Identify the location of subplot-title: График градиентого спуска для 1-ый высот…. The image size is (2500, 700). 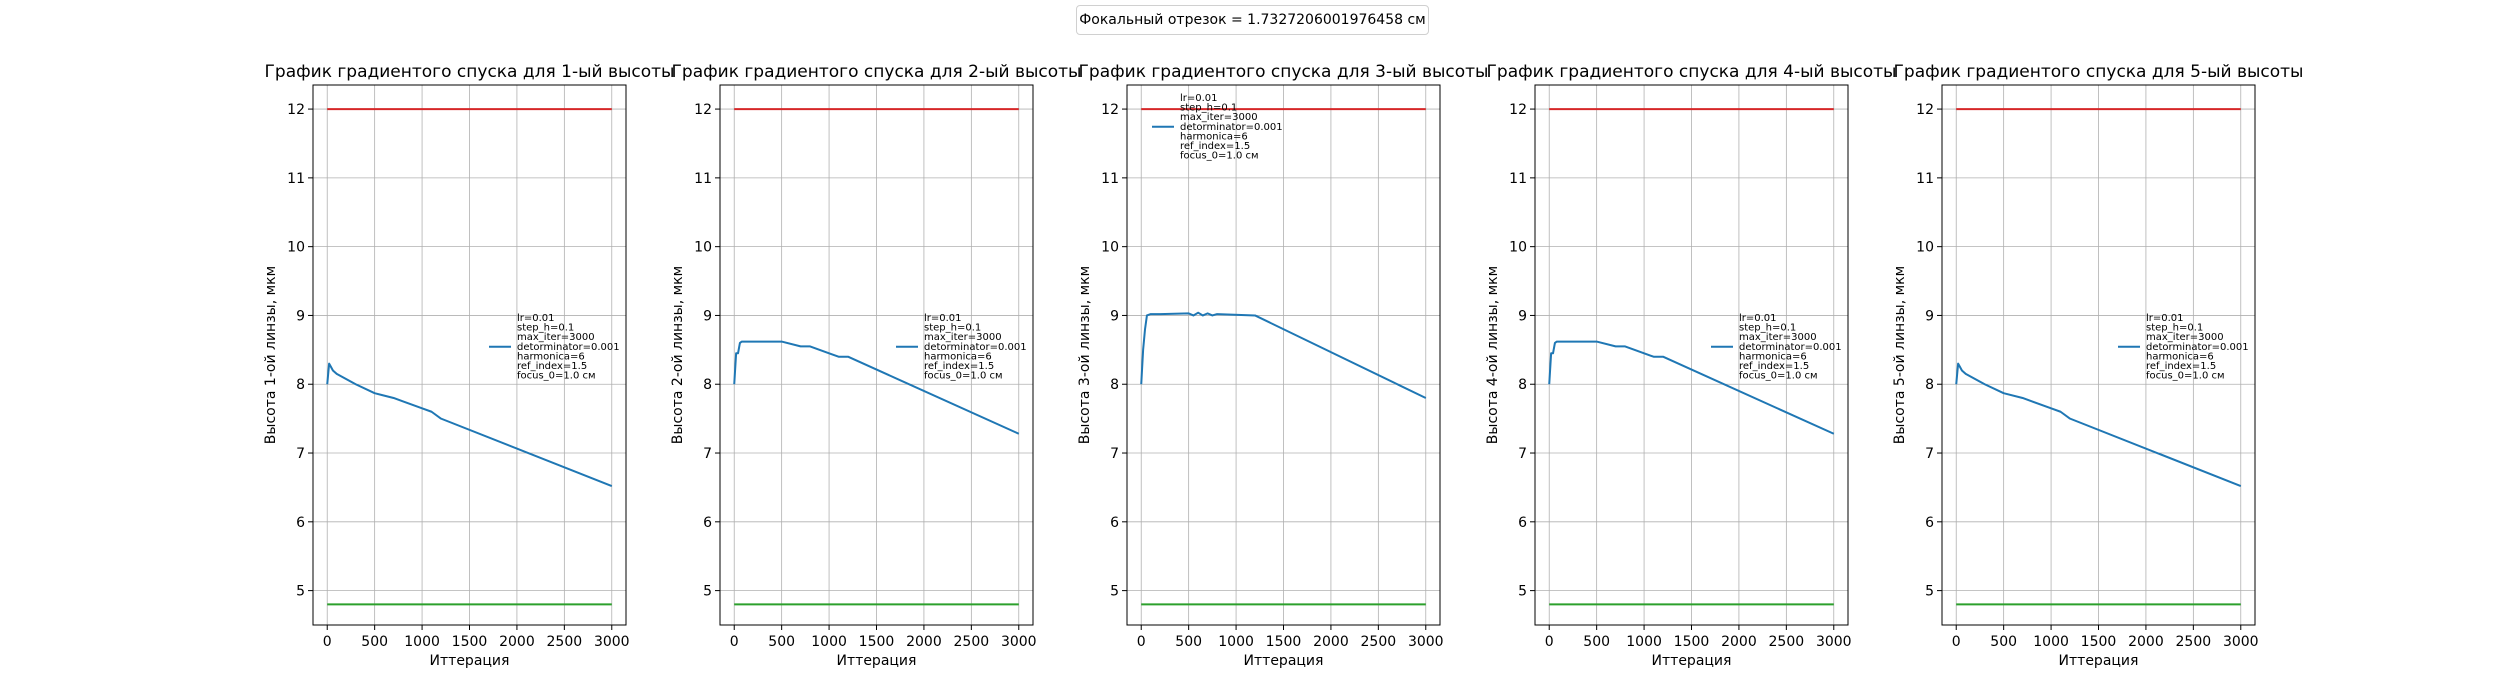
(470, 72).